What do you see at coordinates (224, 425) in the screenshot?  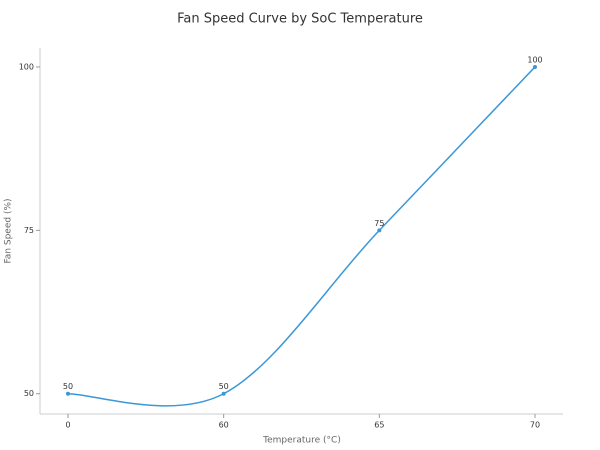 I see `x-tick-label: 60` at bounding box center [224, 425].